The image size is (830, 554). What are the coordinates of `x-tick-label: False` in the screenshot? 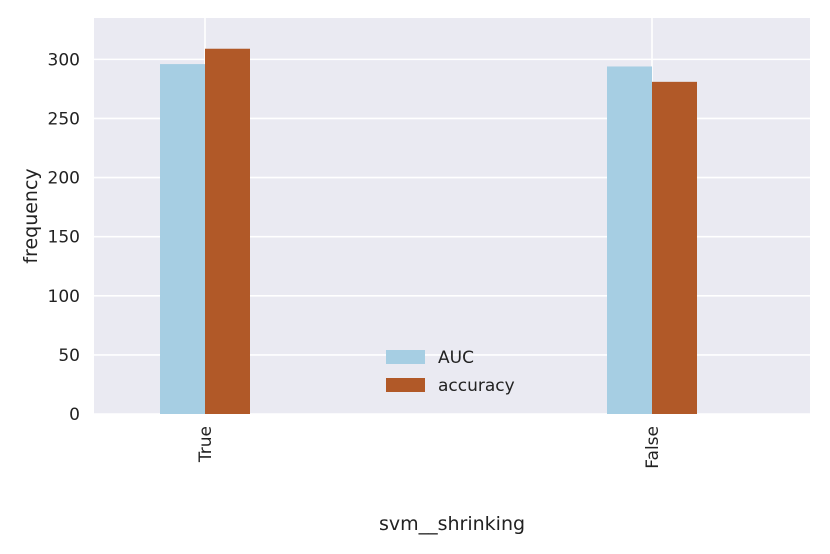 It's located at (653, 447).